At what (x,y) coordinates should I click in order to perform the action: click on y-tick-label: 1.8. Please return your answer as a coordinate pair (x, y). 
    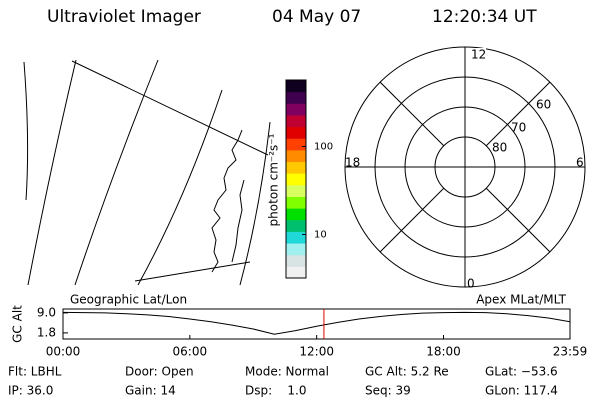
    Looking at the image, I should click on (46, 332).